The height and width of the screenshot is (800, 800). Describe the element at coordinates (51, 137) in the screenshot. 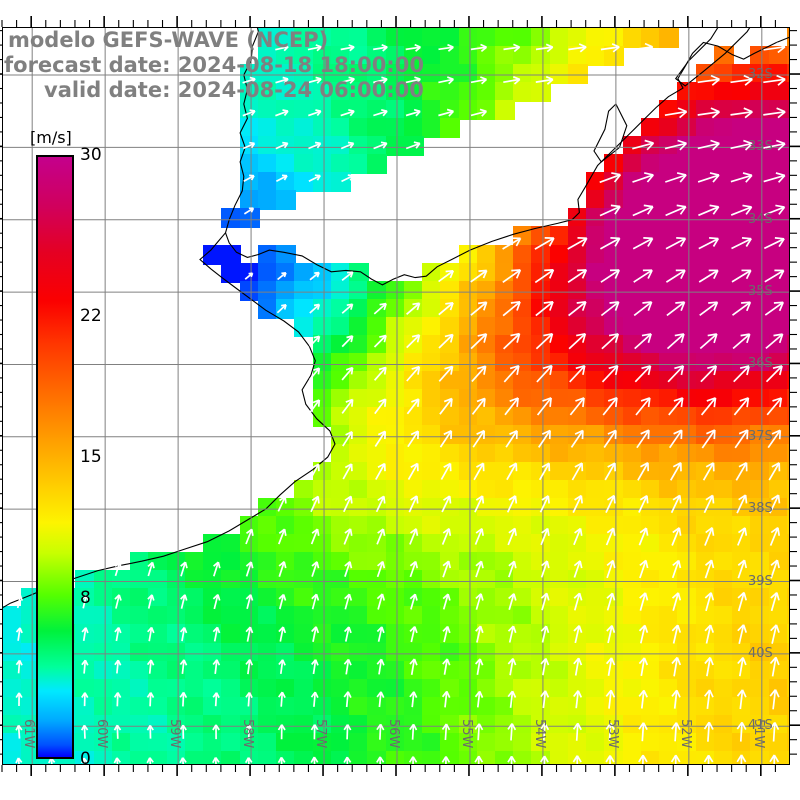

I see `colorbar-units-label: [m/s]` at that location.